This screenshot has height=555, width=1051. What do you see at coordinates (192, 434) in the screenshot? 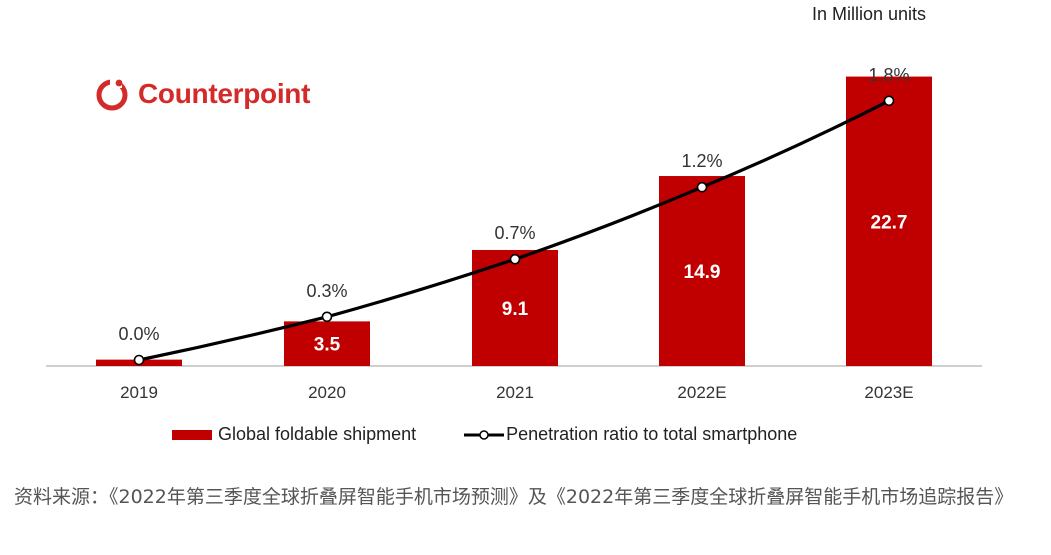
I see `legend-swatch-bar` at bounding box center [192, 434].